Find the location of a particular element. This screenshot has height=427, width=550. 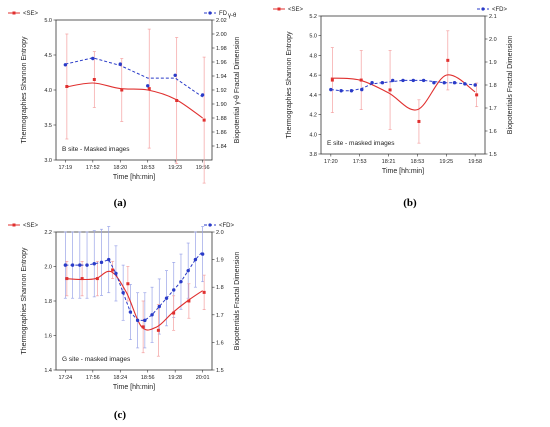

plot-frame is located at coordinates (403, 85).